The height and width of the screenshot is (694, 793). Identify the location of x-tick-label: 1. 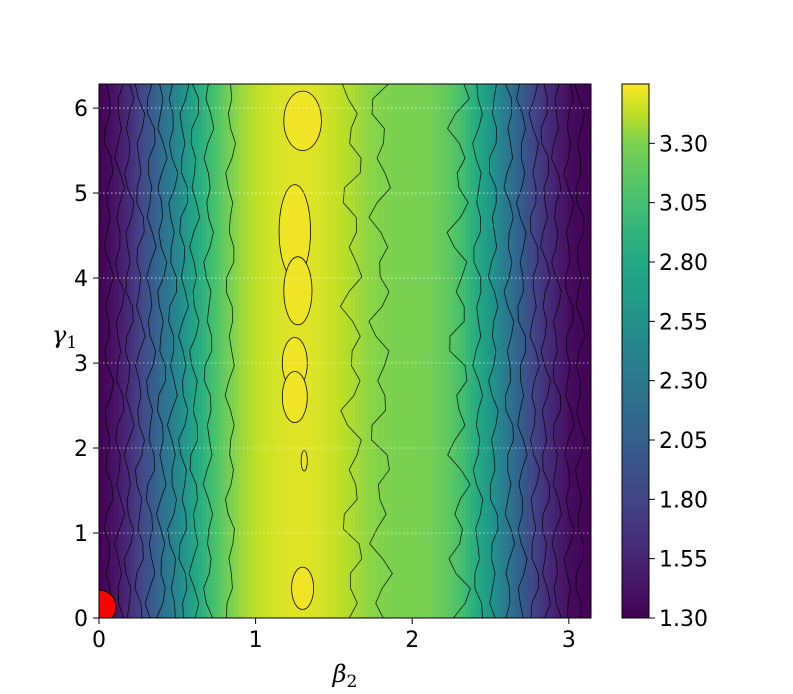
(256, 640).